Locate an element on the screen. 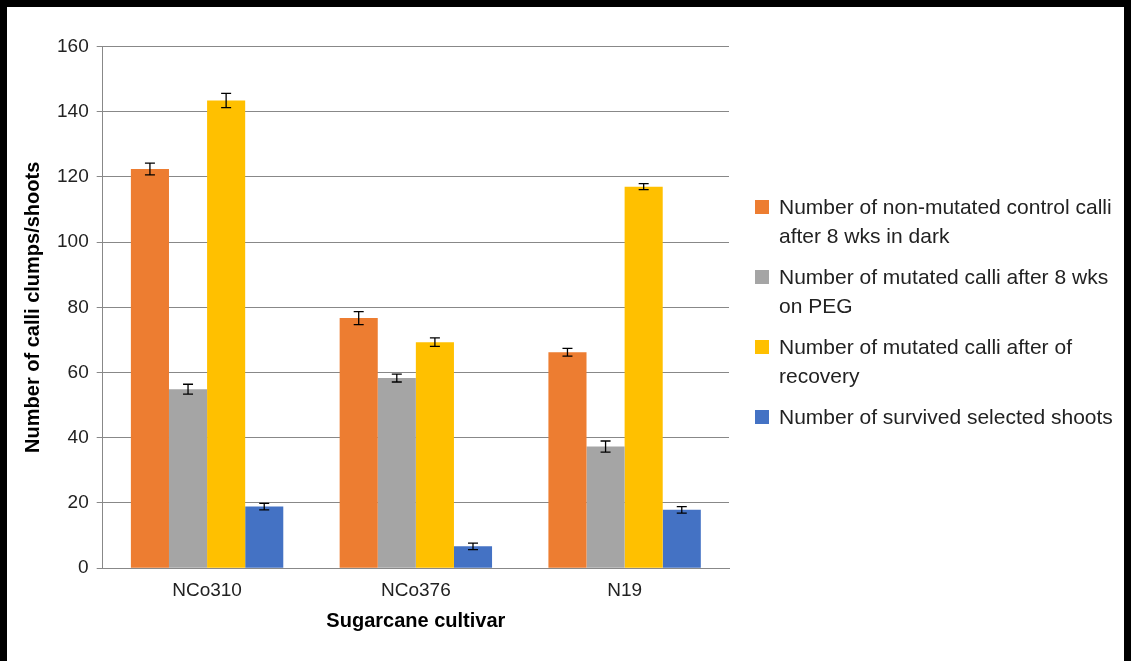 The height and width of the screenshot is (661, 1131). y-tick-label: 80 is located at coordinates (78, 306).